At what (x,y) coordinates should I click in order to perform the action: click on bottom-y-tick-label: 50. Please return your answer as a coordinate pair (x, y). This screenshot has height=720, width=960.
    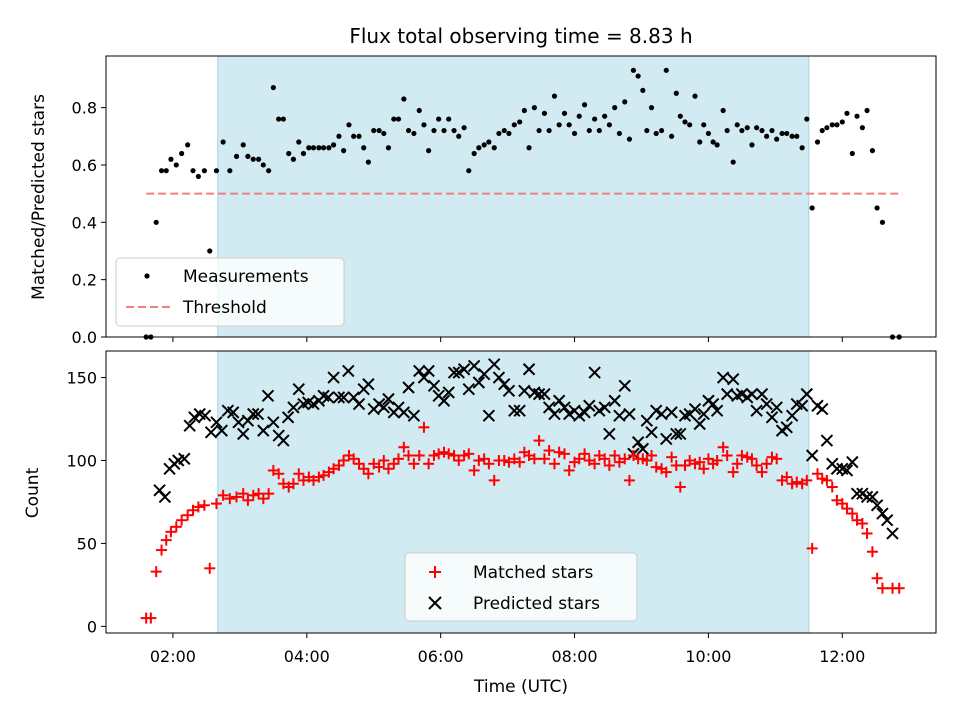
    Looking at the image, I should click on (87, 543).